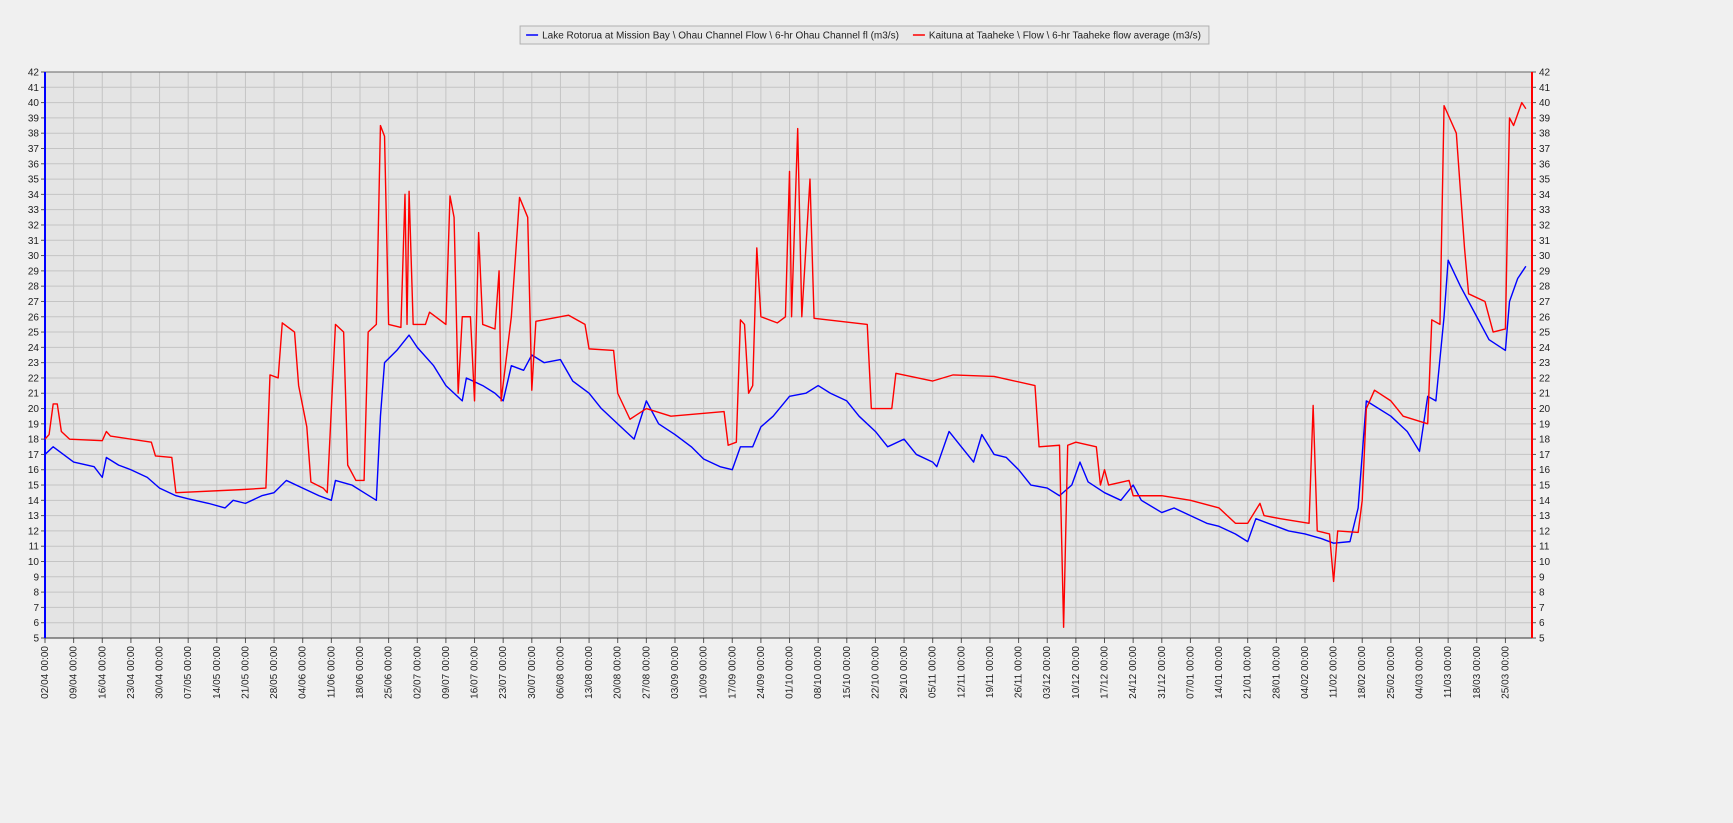  What do you see at coordinates (34, 271) in the screenshot?
I see `y-tick-label: 29` at bounding box center [34, 271].